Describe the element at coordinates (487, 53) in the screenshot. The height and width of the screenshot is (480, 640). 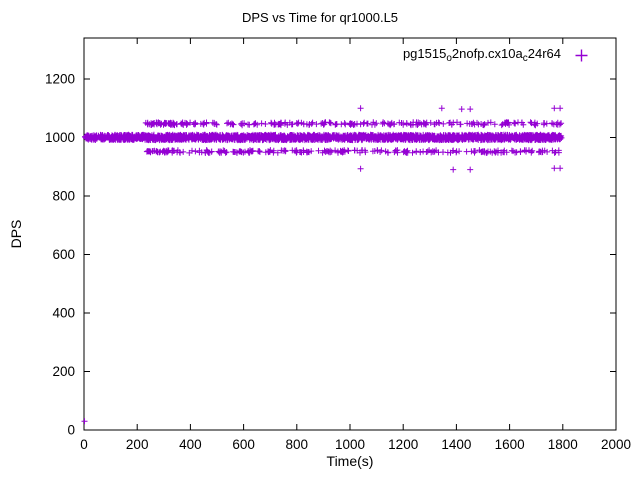
I see `legend-label-text: 2nofp.cx10a` at that location.